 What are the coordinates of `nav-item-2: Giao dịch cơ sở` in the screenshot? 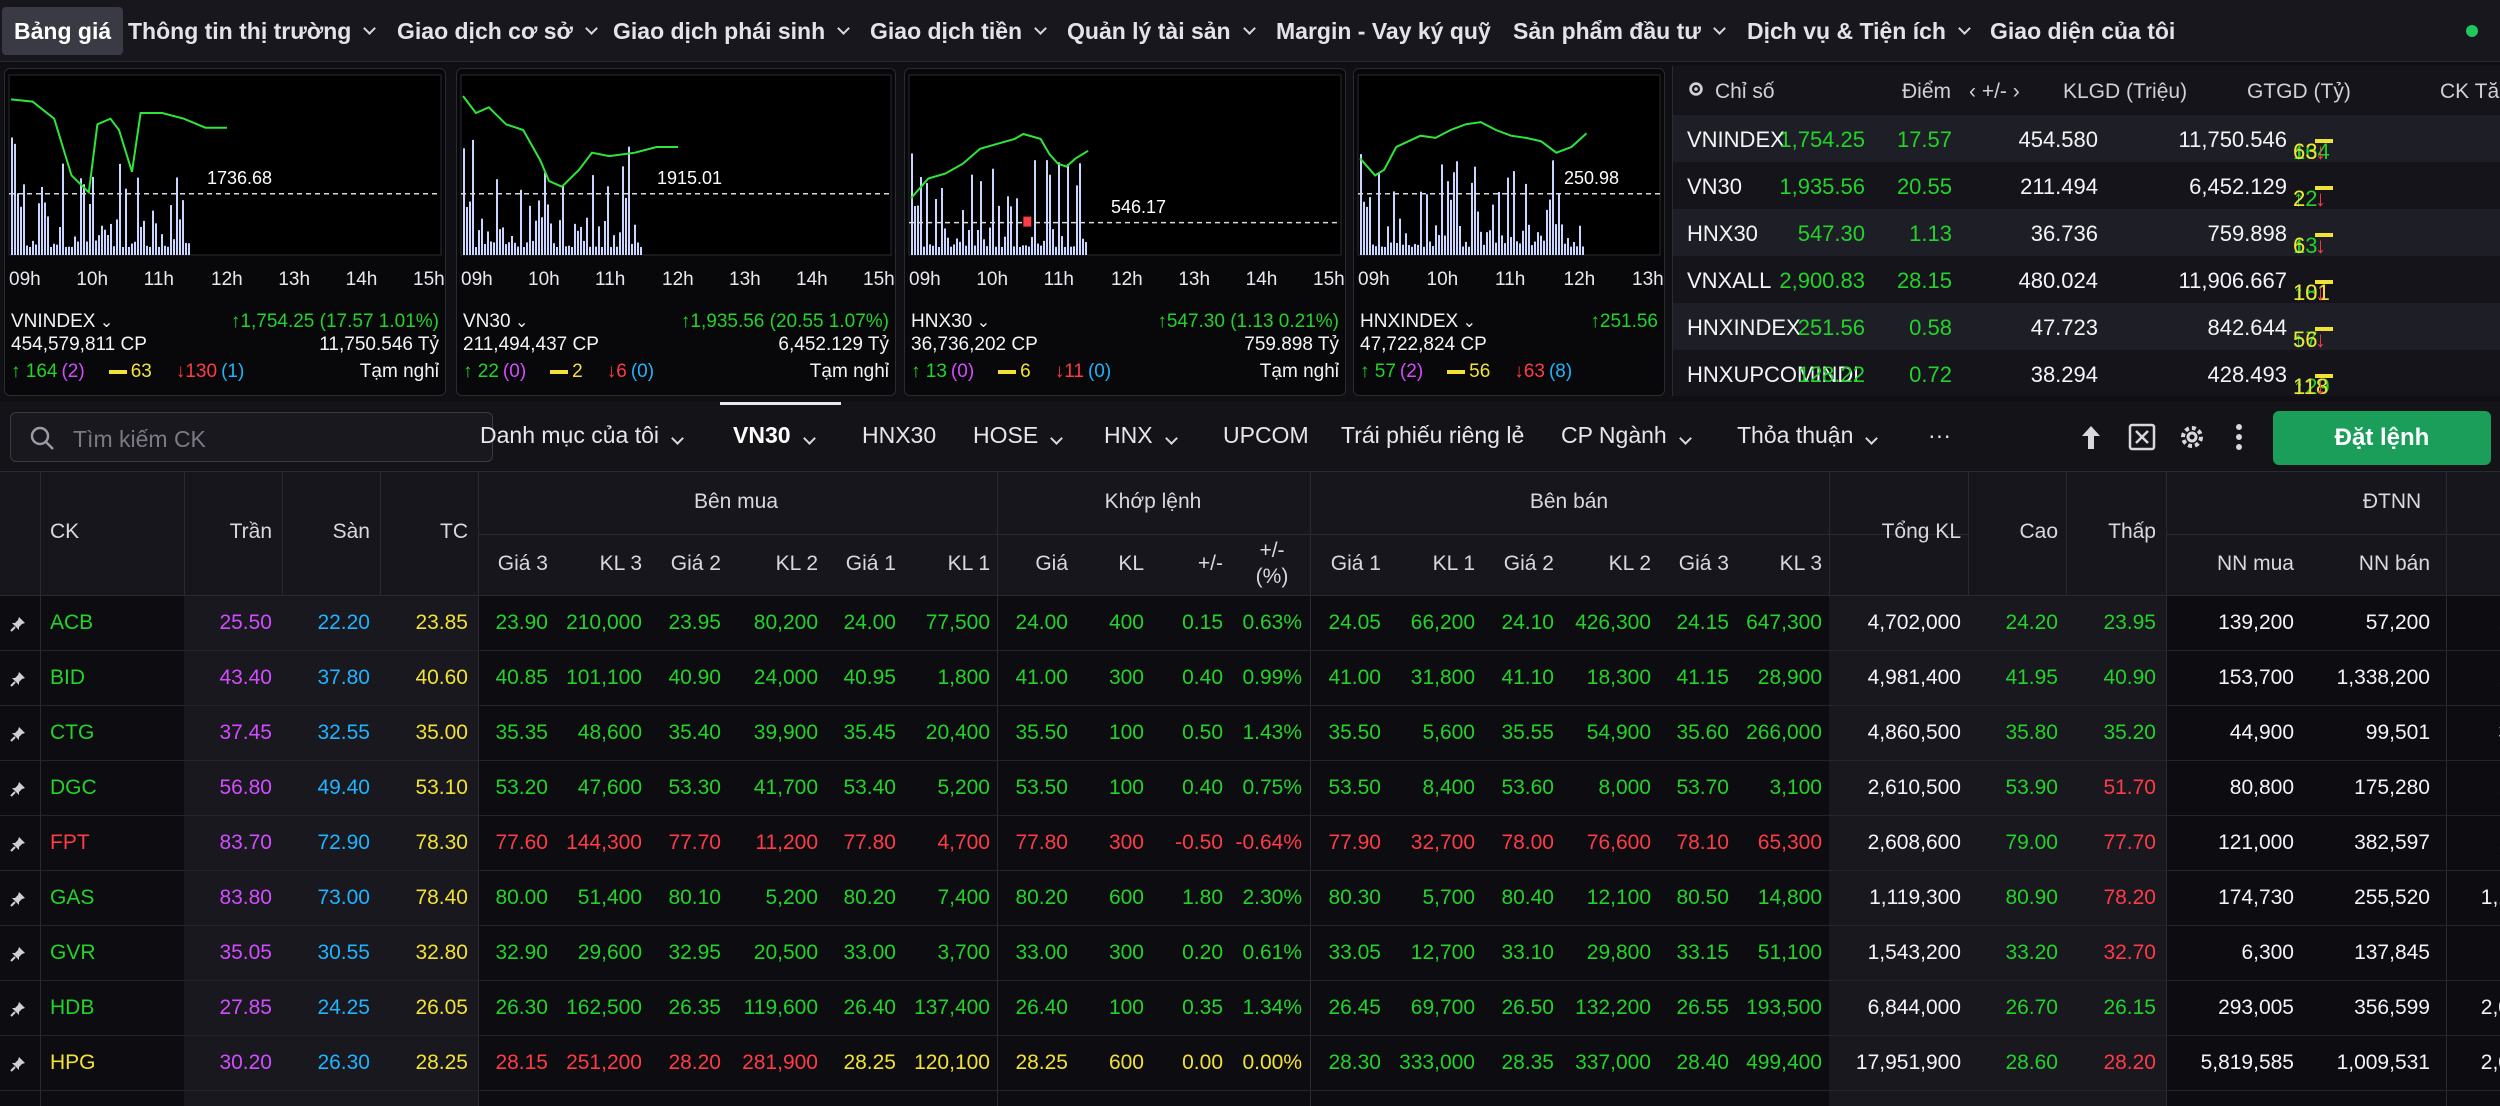 It's located at (496, 31).